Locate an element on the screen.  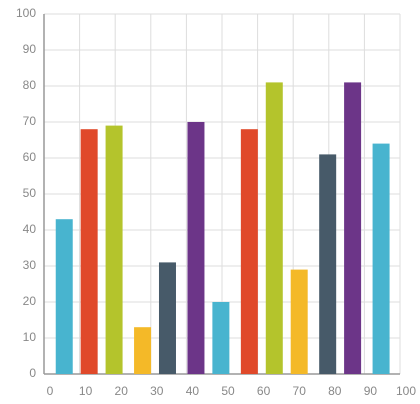
y-tick-label: 80 is located at coordinates (30, 85).